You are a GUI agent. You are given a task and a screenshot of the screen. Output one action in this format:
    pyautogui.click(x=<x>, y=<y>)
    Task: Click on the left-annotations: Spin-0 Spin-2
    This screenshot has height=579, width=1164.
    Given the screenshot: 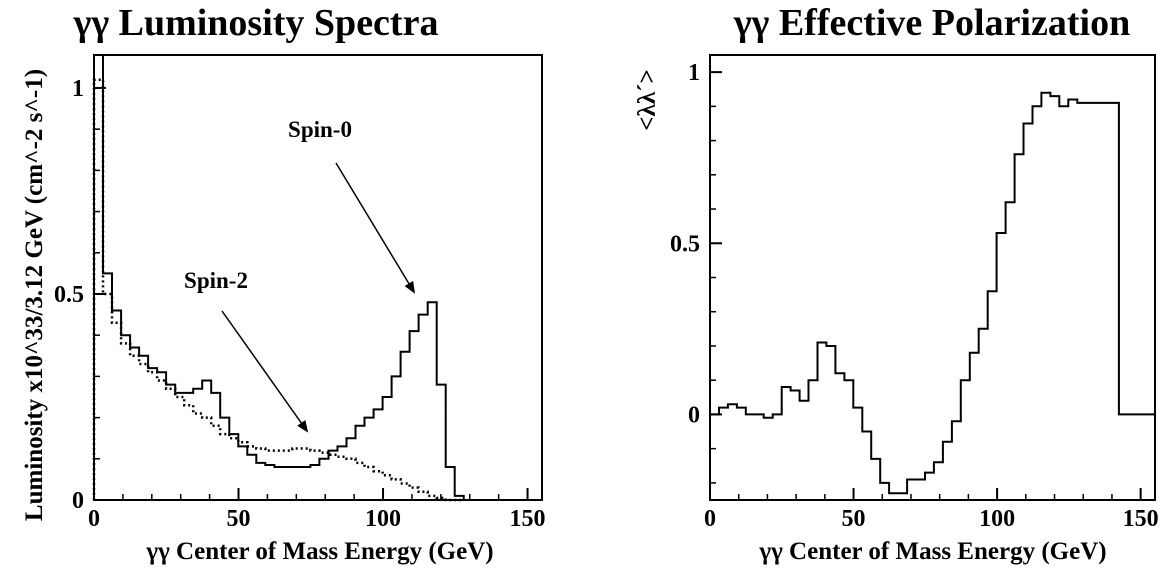 What is the action you would take?
    pyautogui.click(x=300, y=275)
    